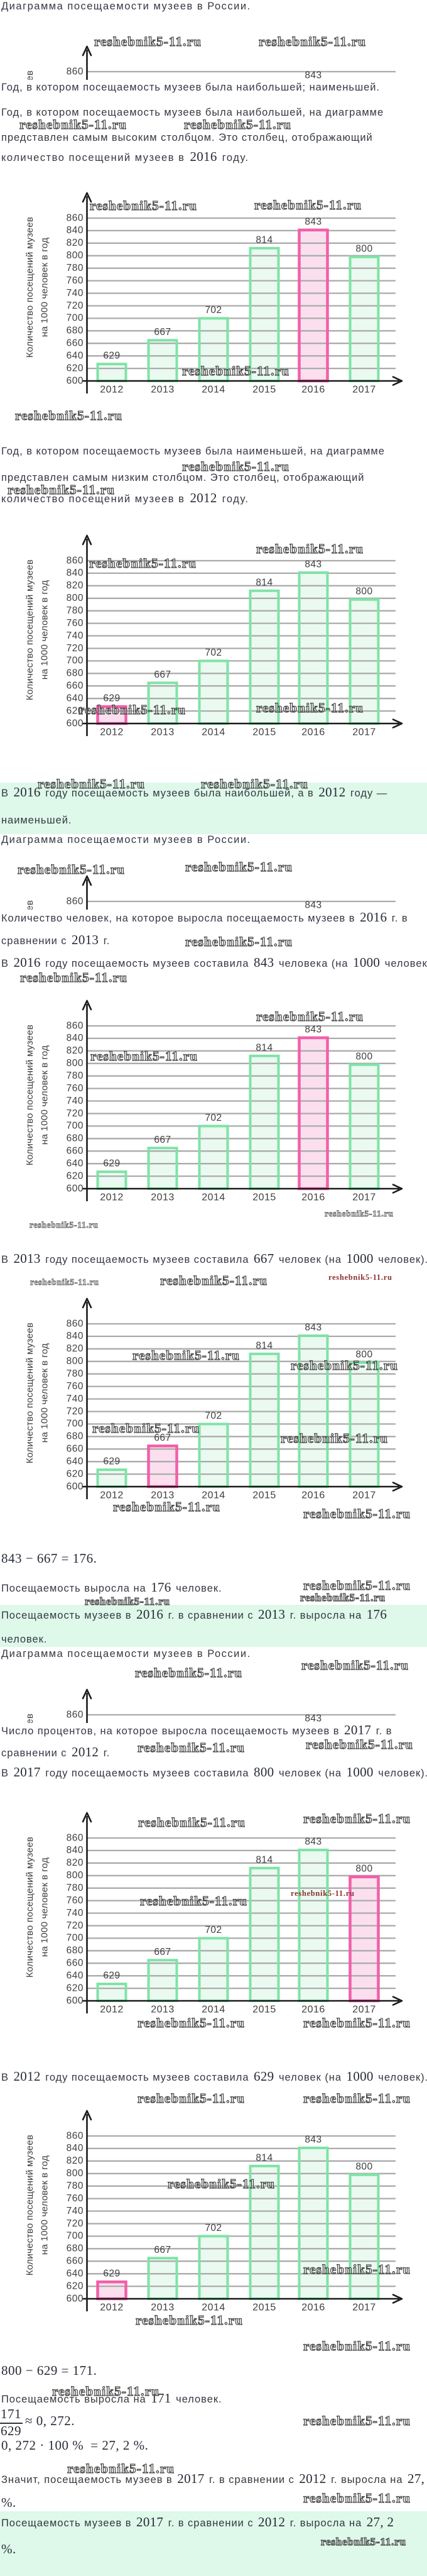 Image resolution: width=427 pixels, height=2576 pixels. What do you see at coordinates (364, 1197) in the screenshot?
I see `svg-text: 2017` at bounding box center [364, 1197].